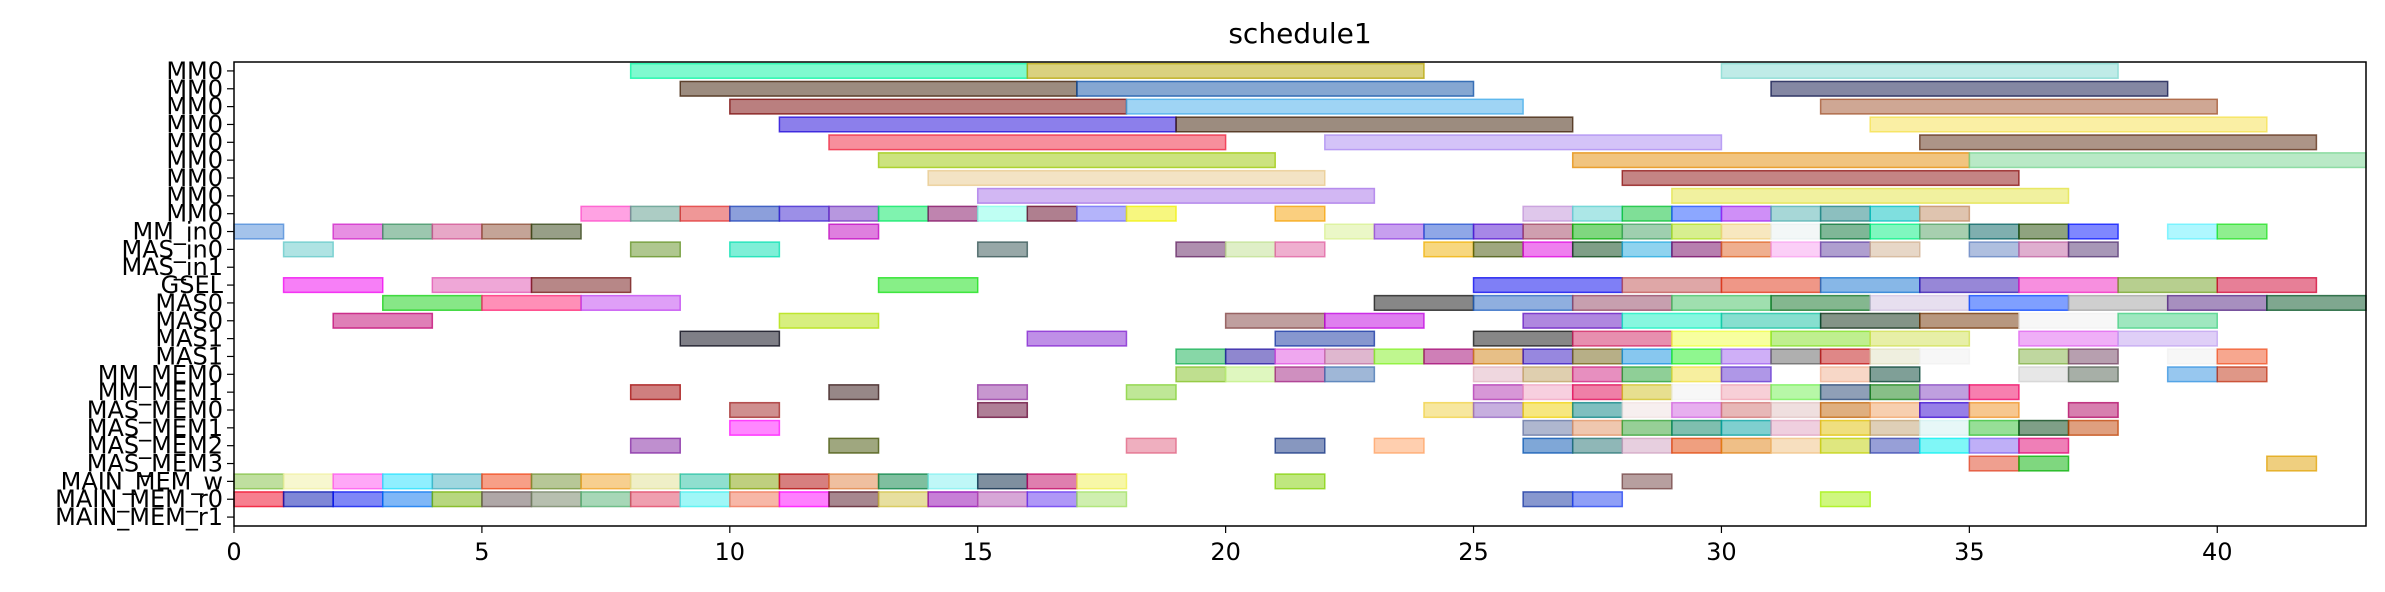 This screenshot has width=2385, height=592. What do you see at coordinates (155, 410) in the screenshot?
I see `y-tick-label: MAS_MEM0` at bounding box center [155, 410].